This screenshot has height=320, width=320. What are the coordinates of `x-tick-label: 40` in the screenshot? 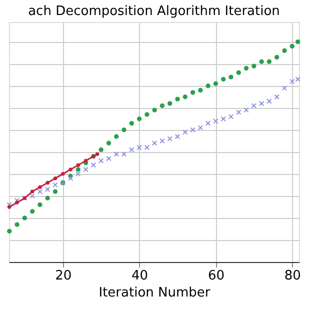 It's located at (140, 276).